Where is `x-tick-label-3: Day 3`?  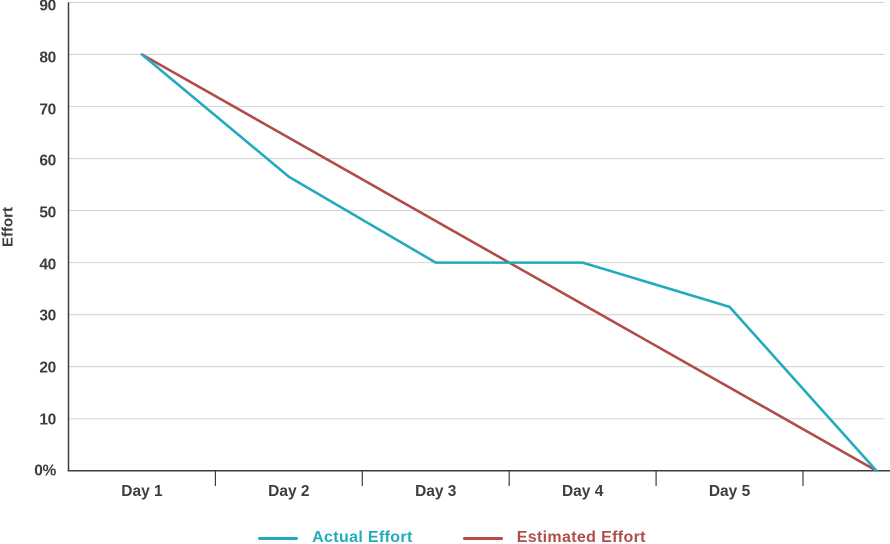
x-tick-label-3: Day 3 is located at coordinates (436, 491).